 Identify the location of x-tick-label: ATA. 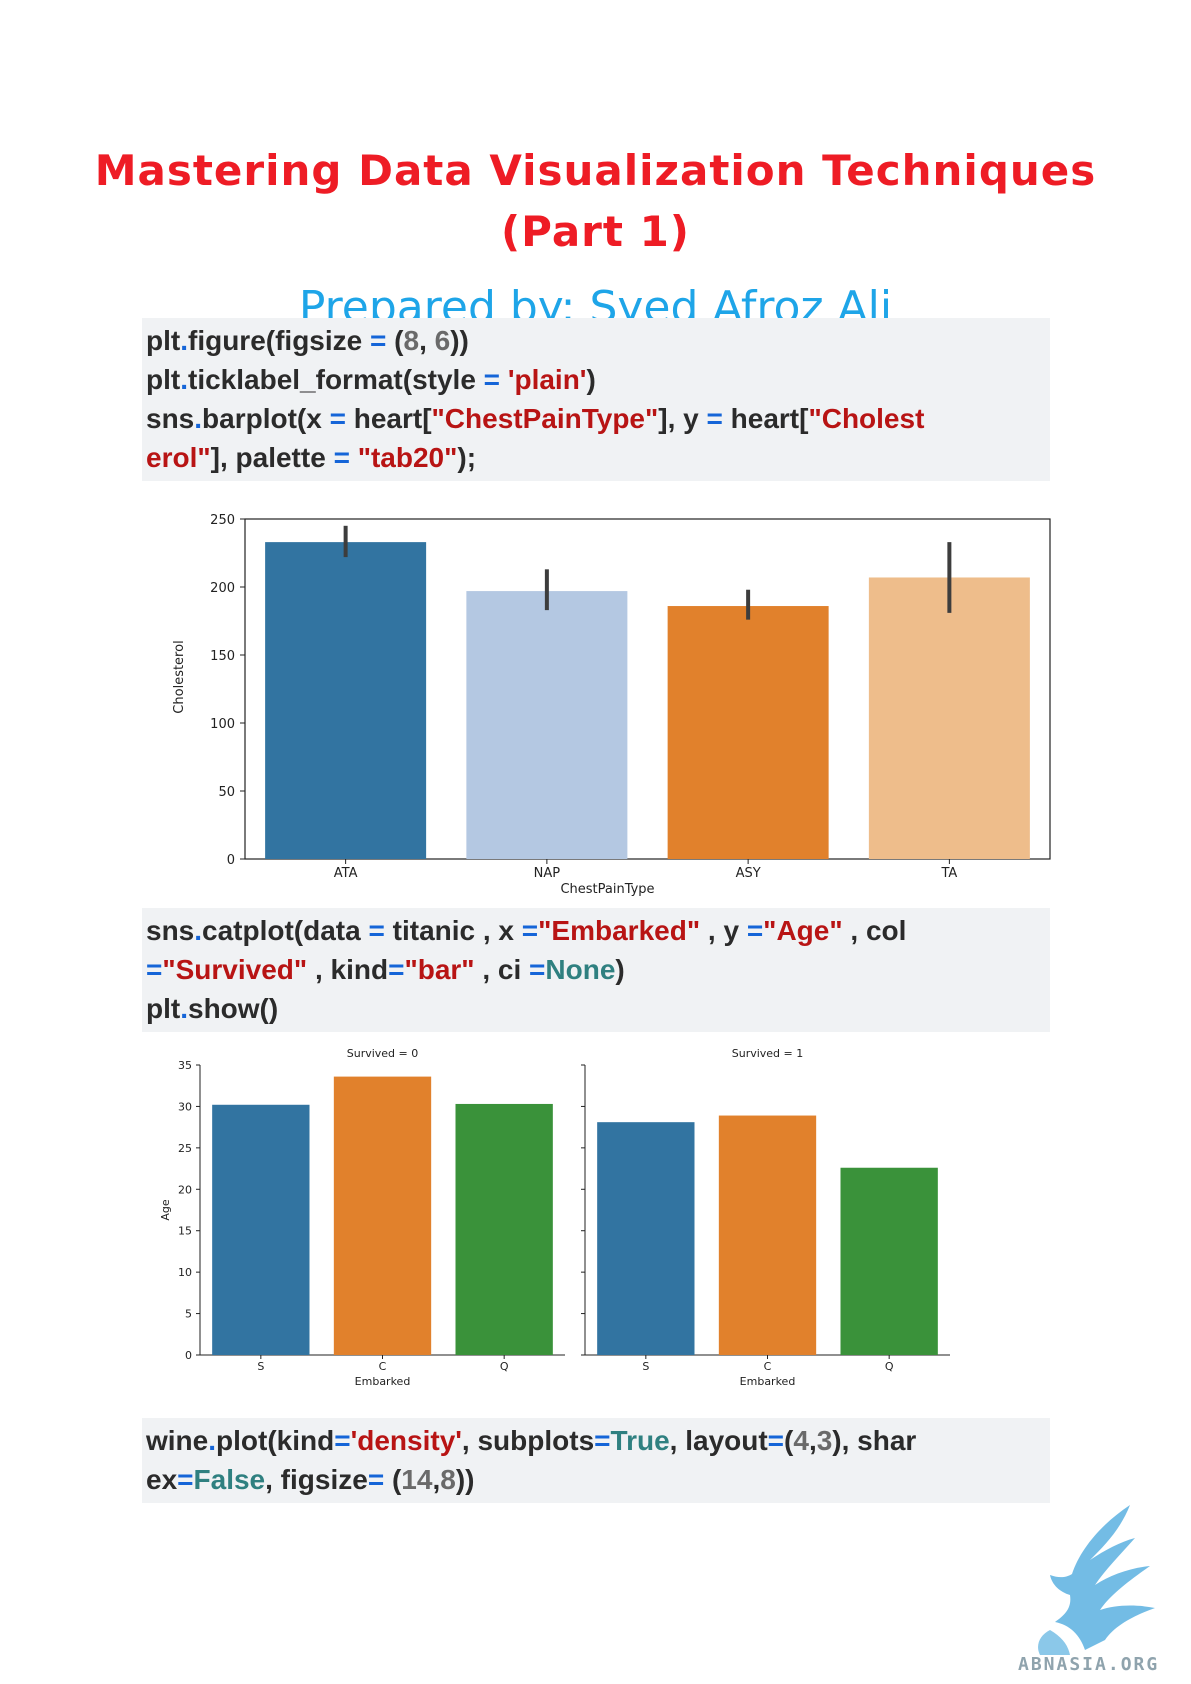
(346, 873).